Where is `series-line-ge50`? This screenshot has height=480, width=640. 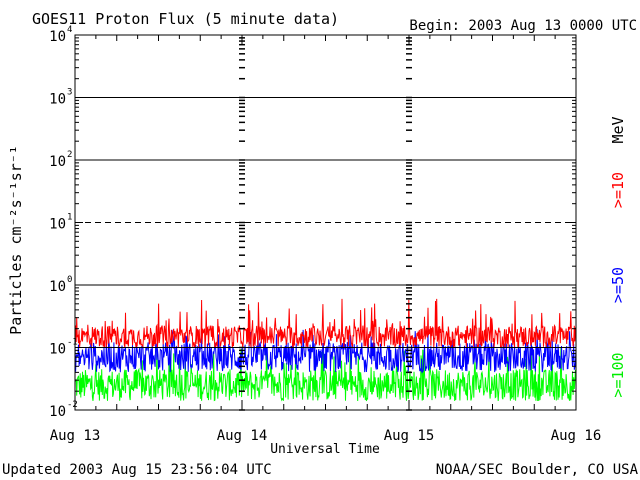 series-line-ge50 is located at coordinates (325, 351).